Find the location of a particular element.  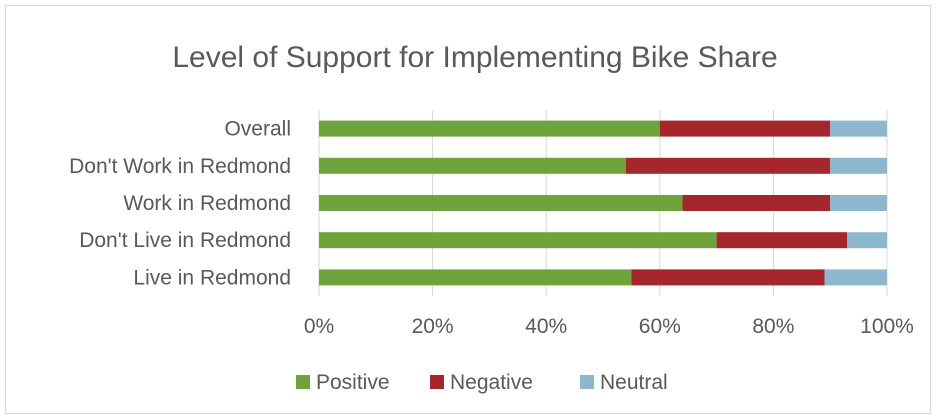

legend-swatch-positive is located at coordinates (303, 382).